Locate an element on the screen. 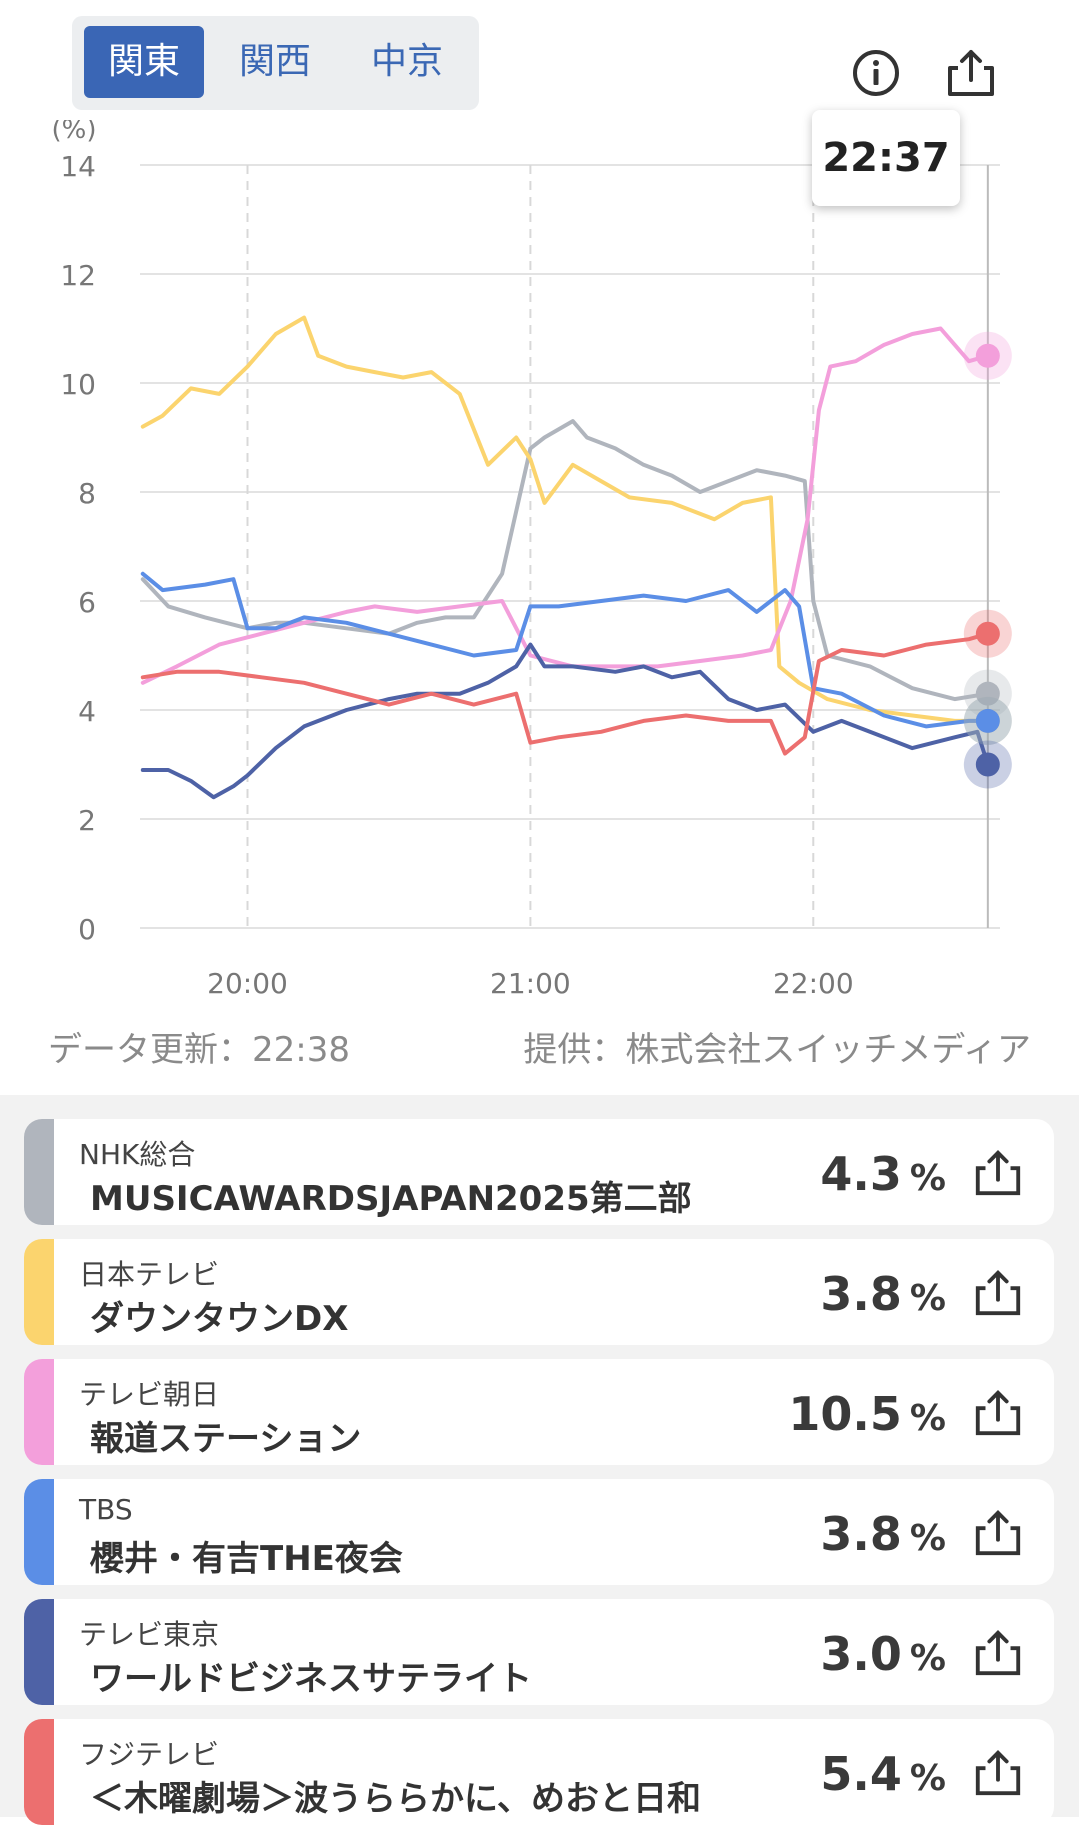 The width and height of the screenshot is (1079, 1825). x-tick-label: 22:00 is located at coordinates (813, 983).